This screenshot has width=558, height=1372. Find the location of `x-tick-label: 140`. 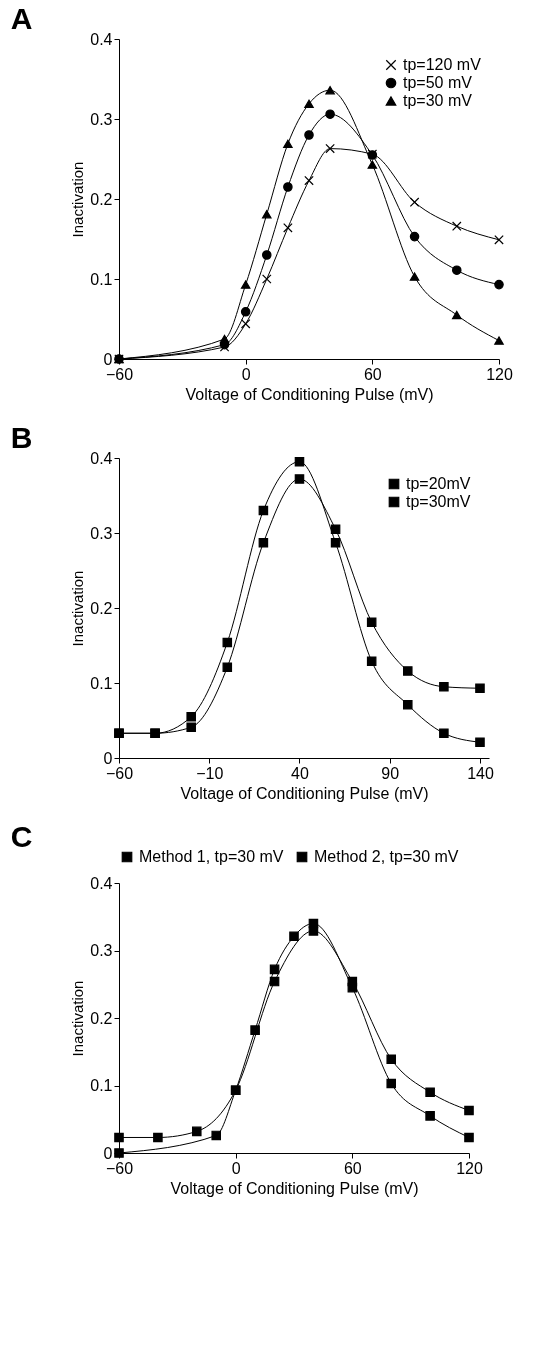

x-tick-label: 140 is located at coordinates (480, 773).